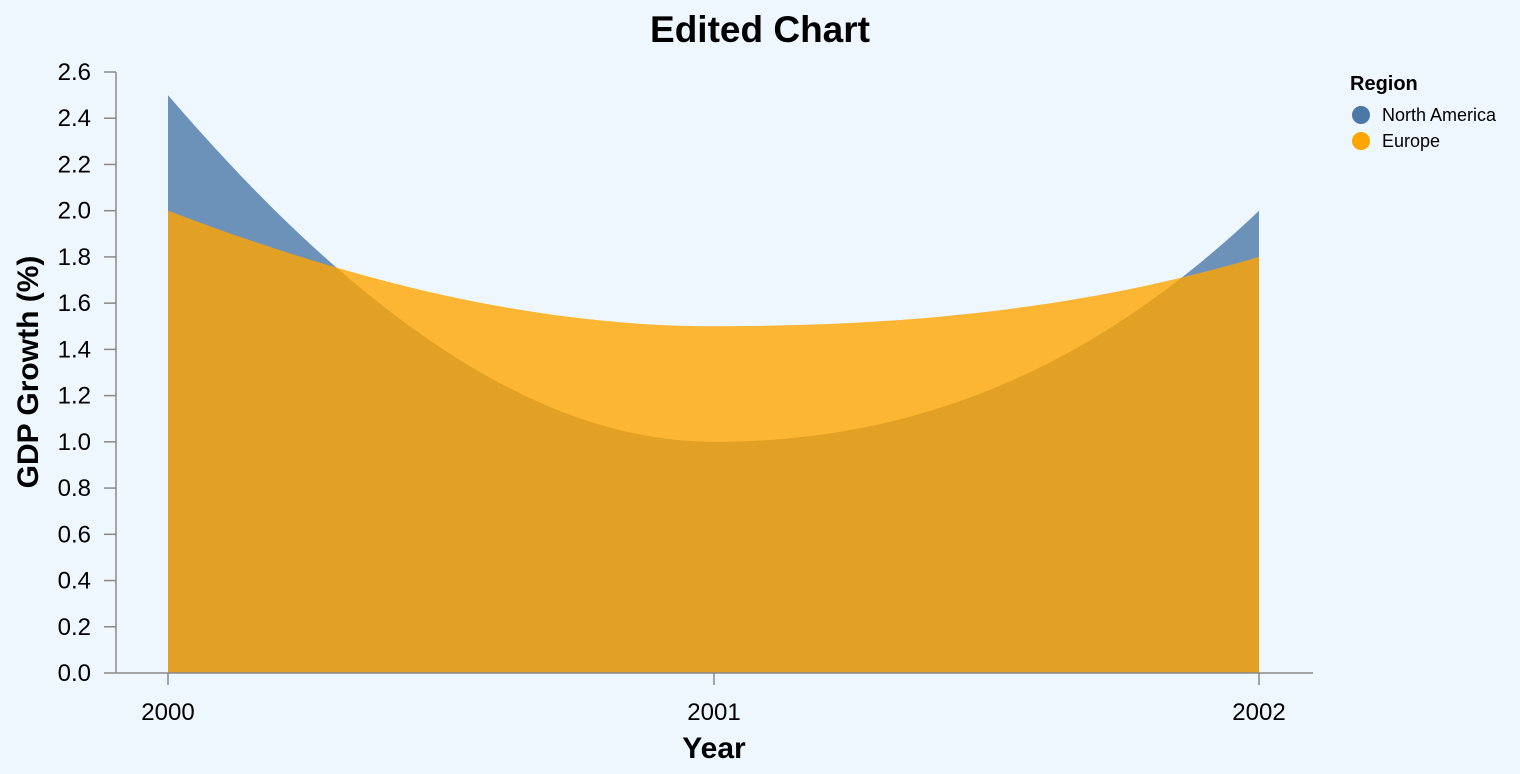 The image size is (1520, 774). Describe the element at coordinates (760, 29) in the screenshot. I see `chart-title: Edited Chart` at that location.